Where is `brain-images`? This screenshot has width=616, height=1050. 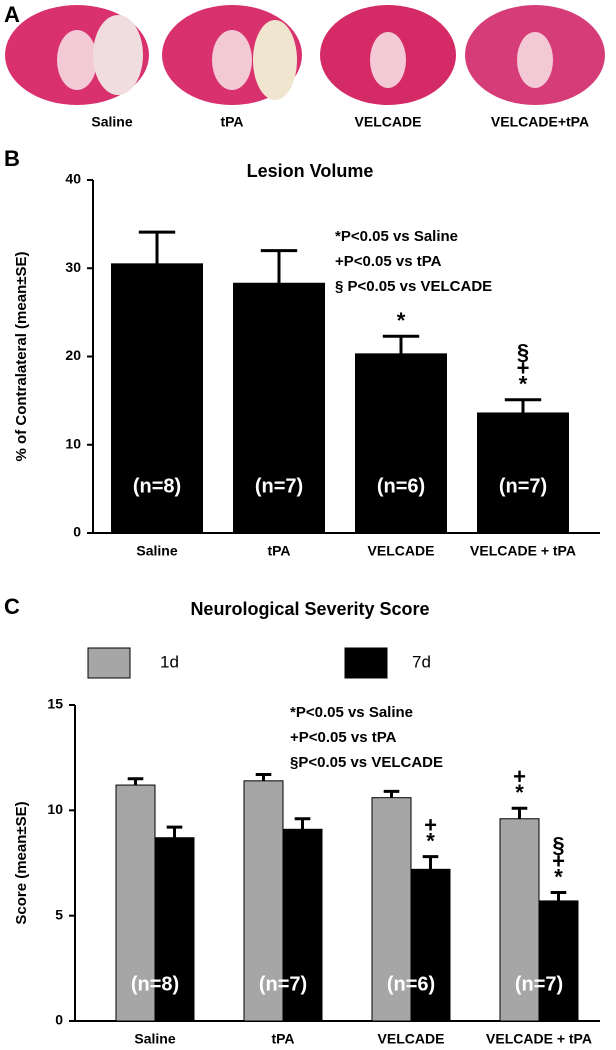
brain-images is located at coordinates (305, 55).